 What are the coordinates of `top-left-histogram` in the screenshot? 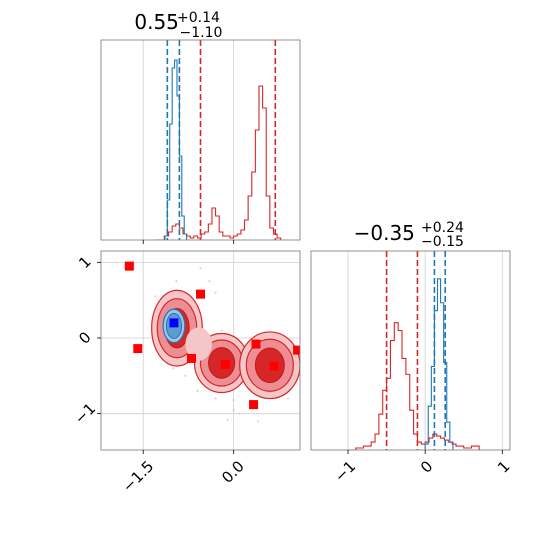 It's located at (200, 141).